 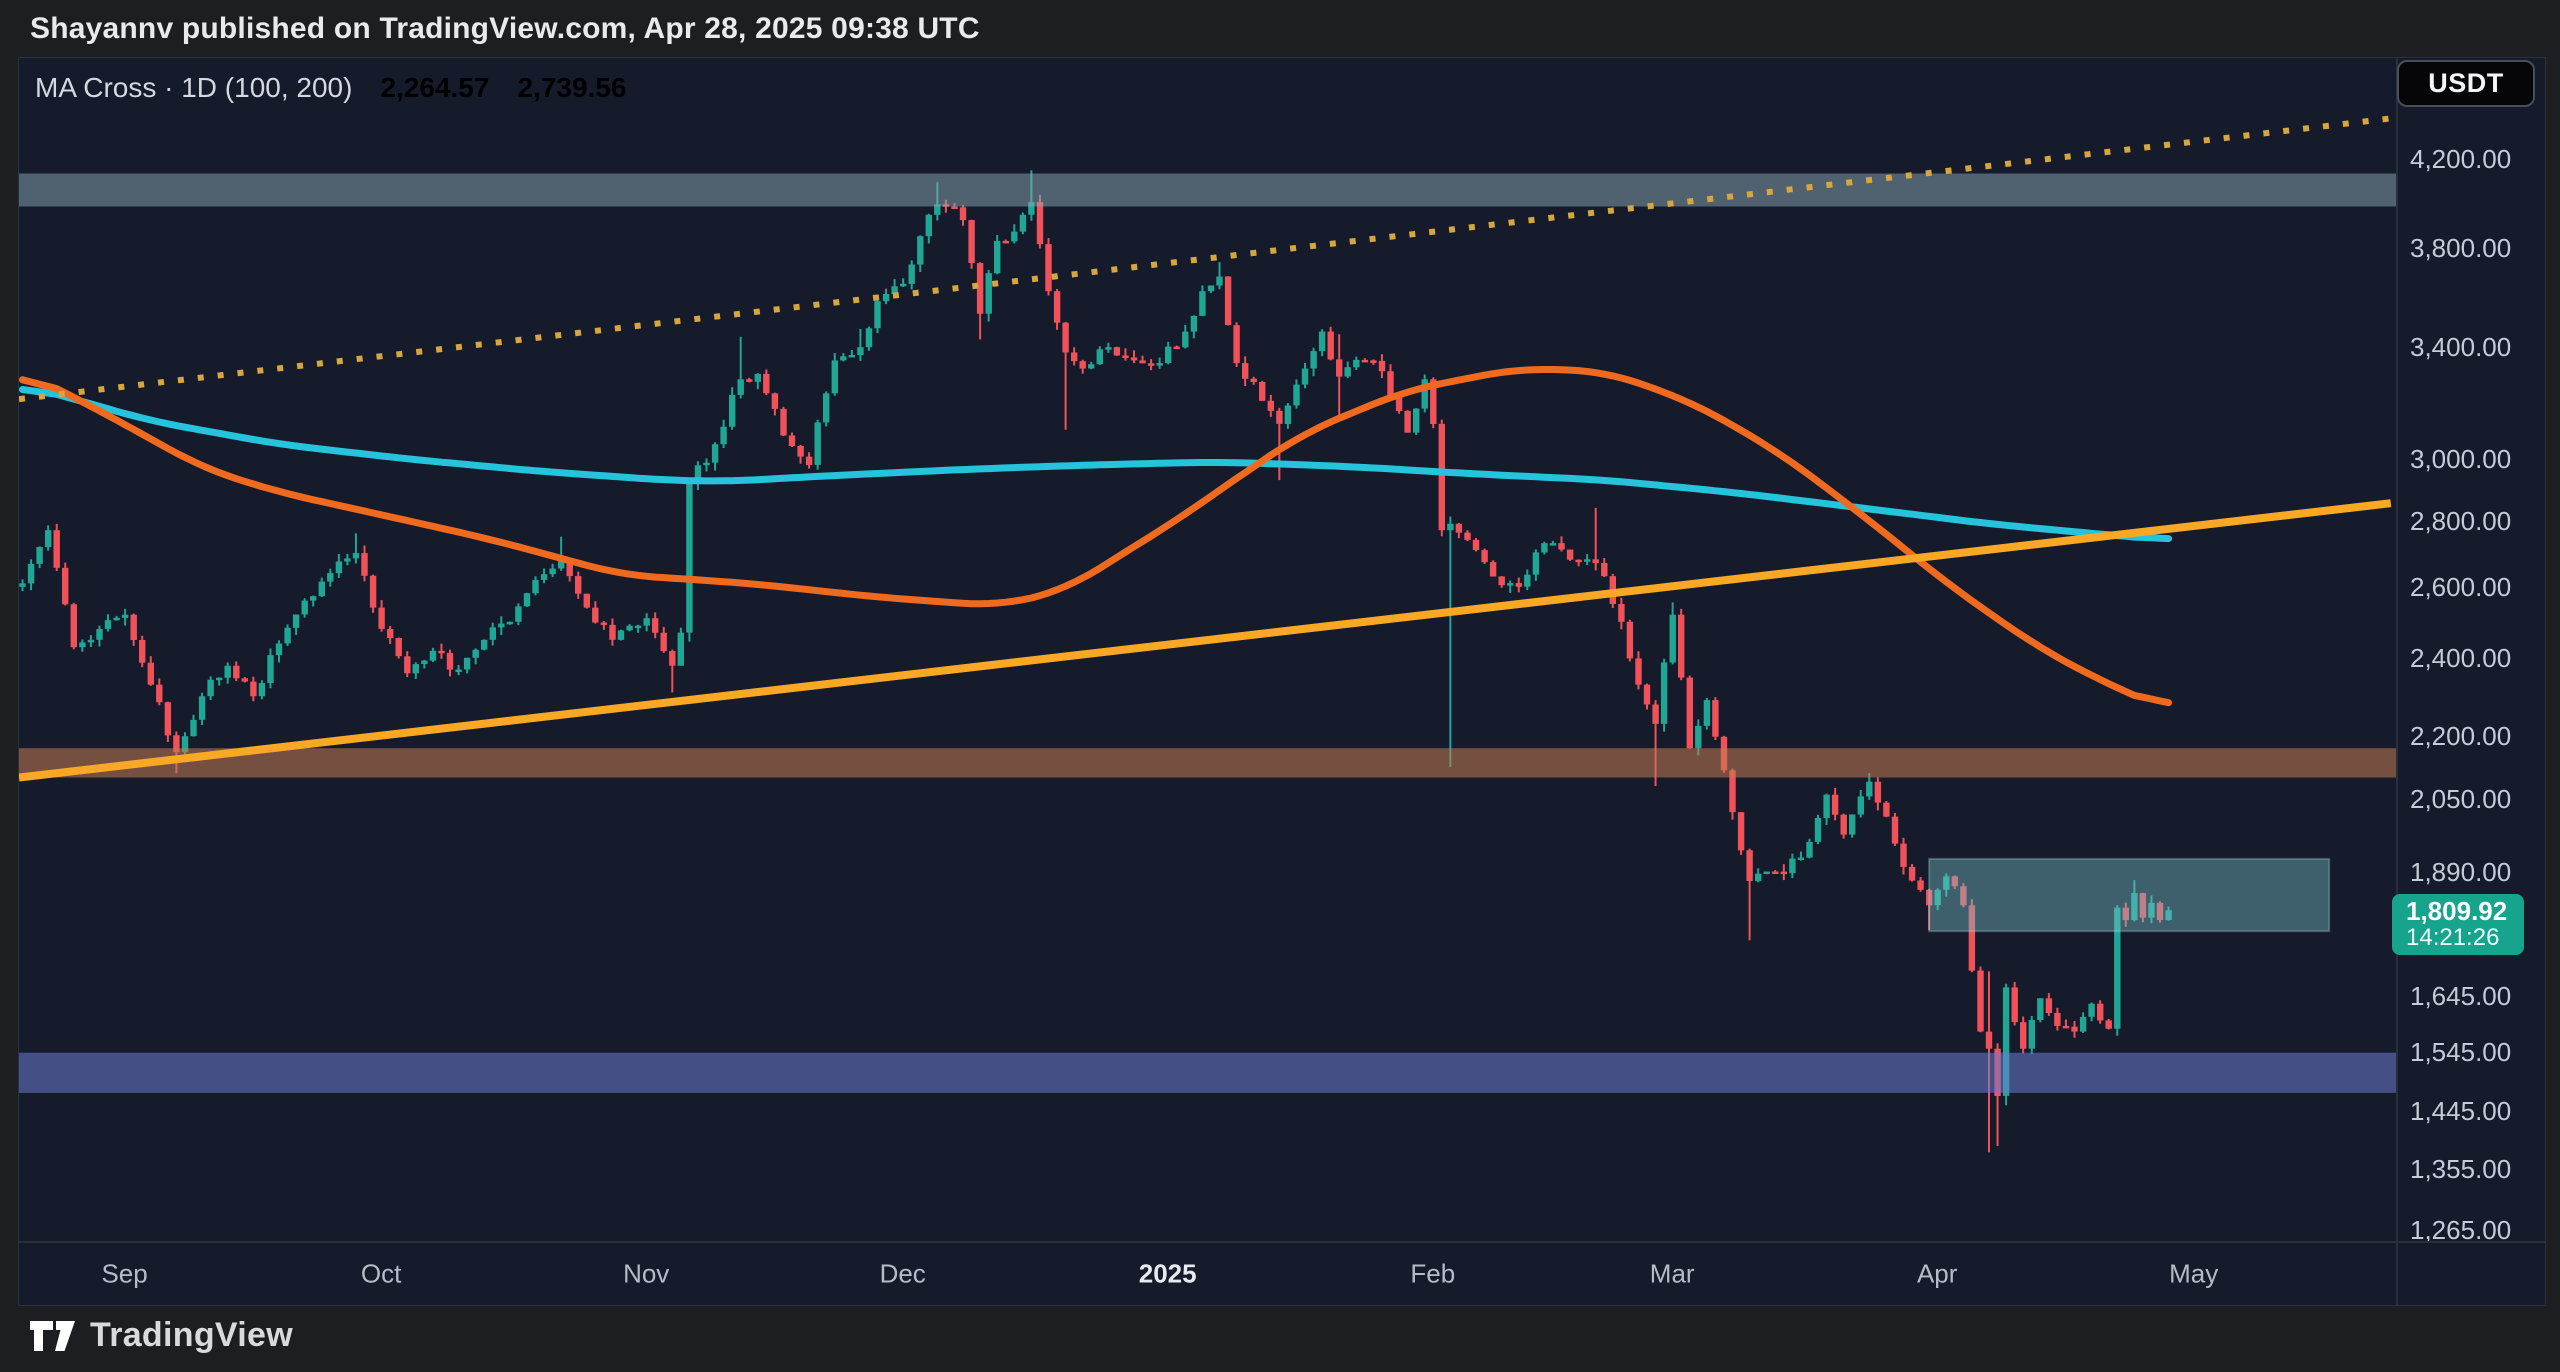 What do you see at coordinates (1207, 190) in the screenshot?
I see `resistance-zone-top` at bounding box center [1207, 190].